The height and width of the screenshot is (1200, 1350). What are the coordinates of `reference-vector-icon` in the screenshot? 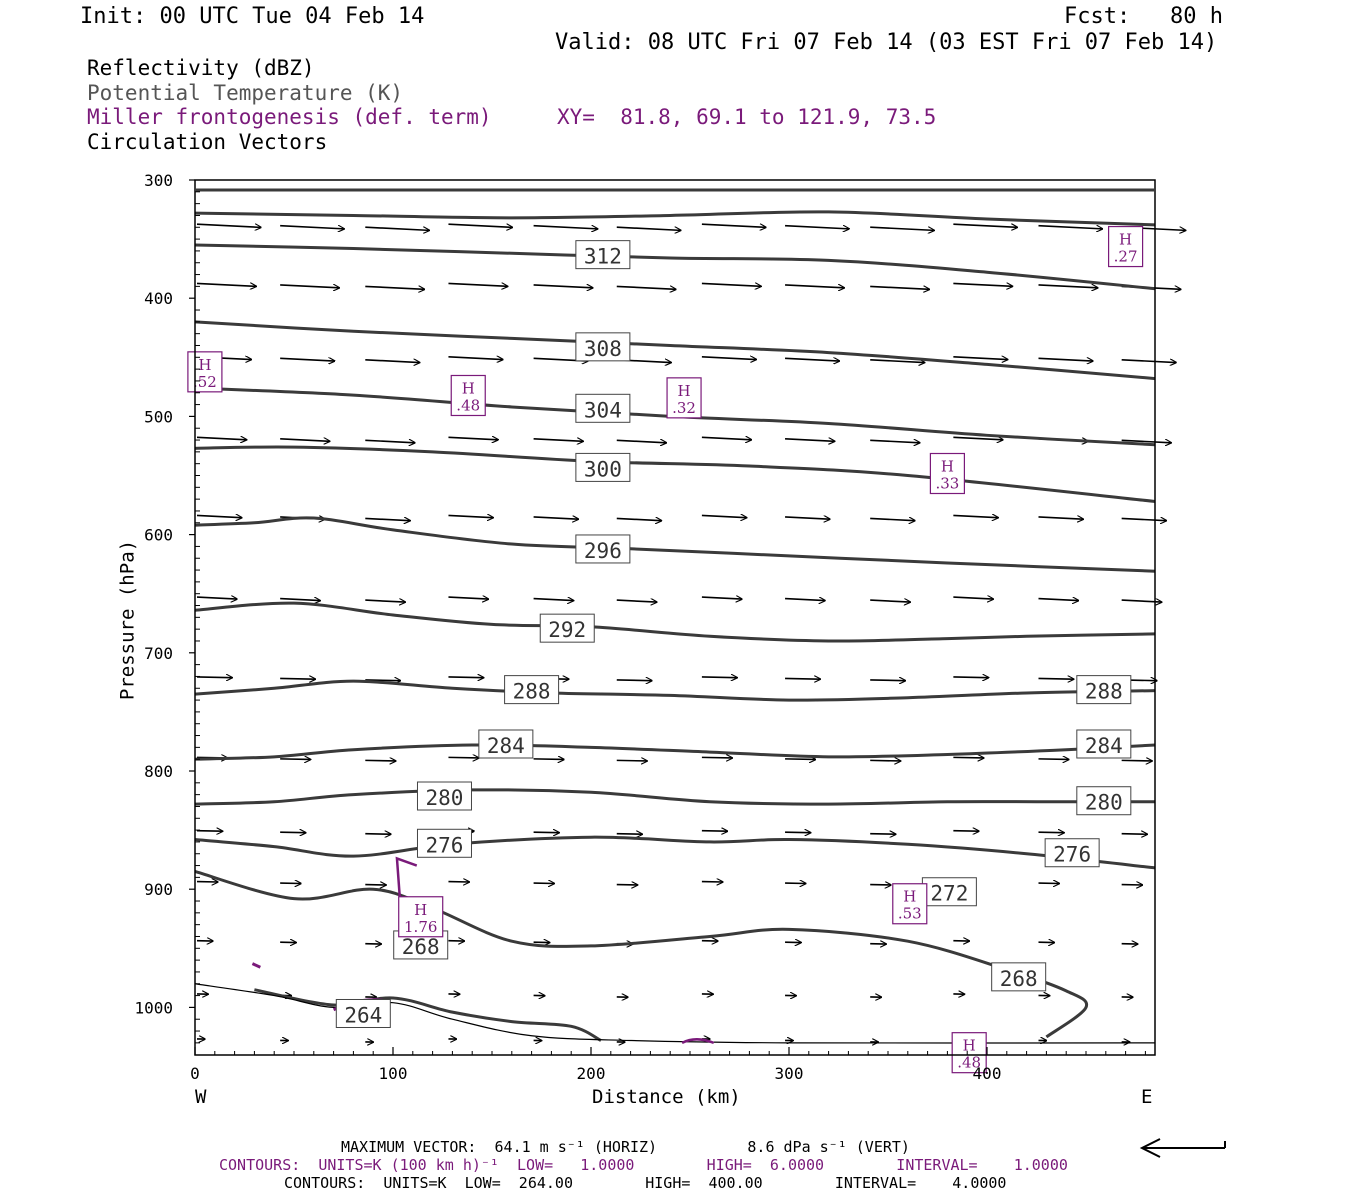 It's located at (1182, 1148).